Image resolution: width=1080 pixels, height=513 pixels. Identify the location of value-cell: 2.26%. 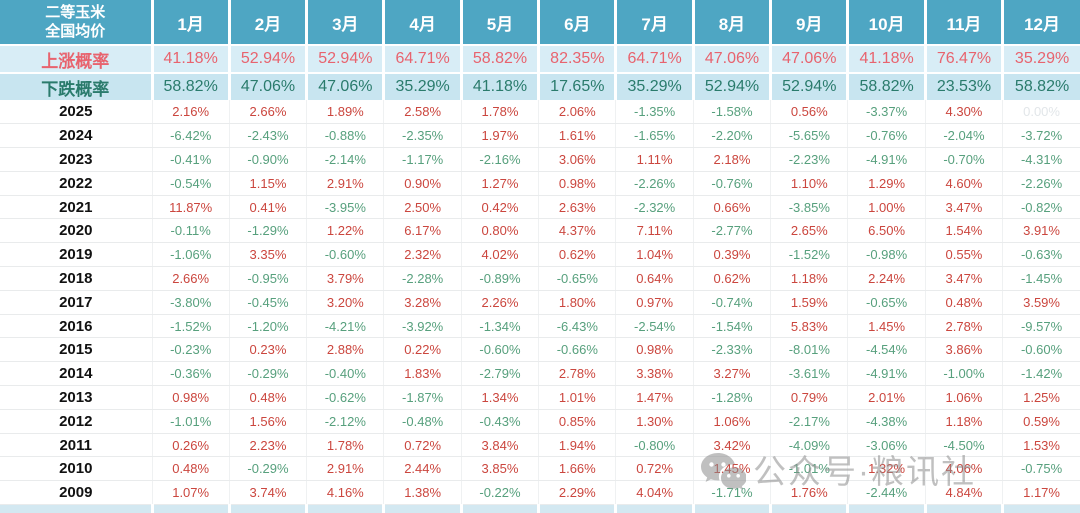
(499, 302).